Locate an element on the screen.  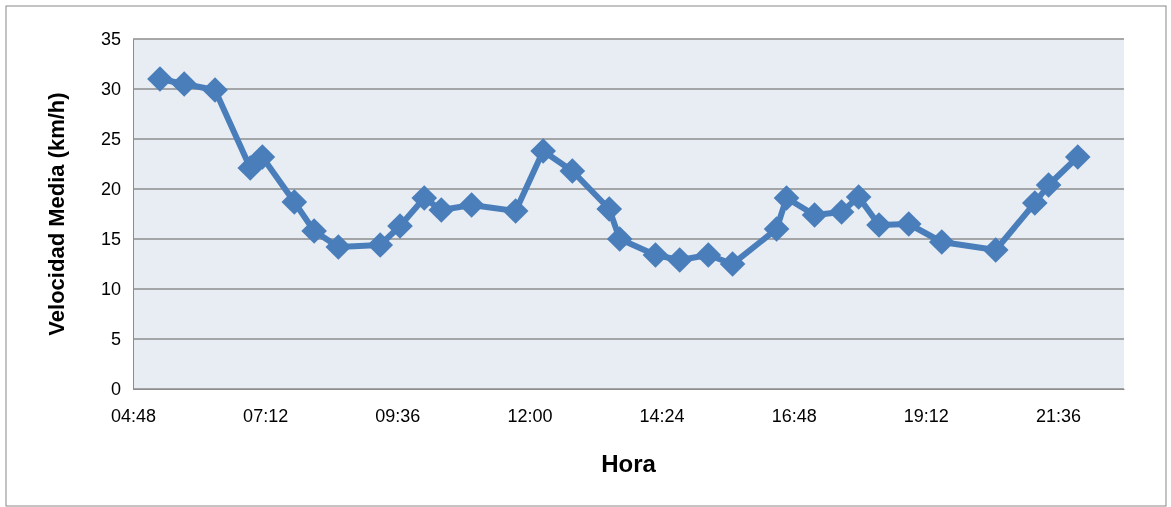
x-tick-label: 19:12 is located at coordinates (926, 415).